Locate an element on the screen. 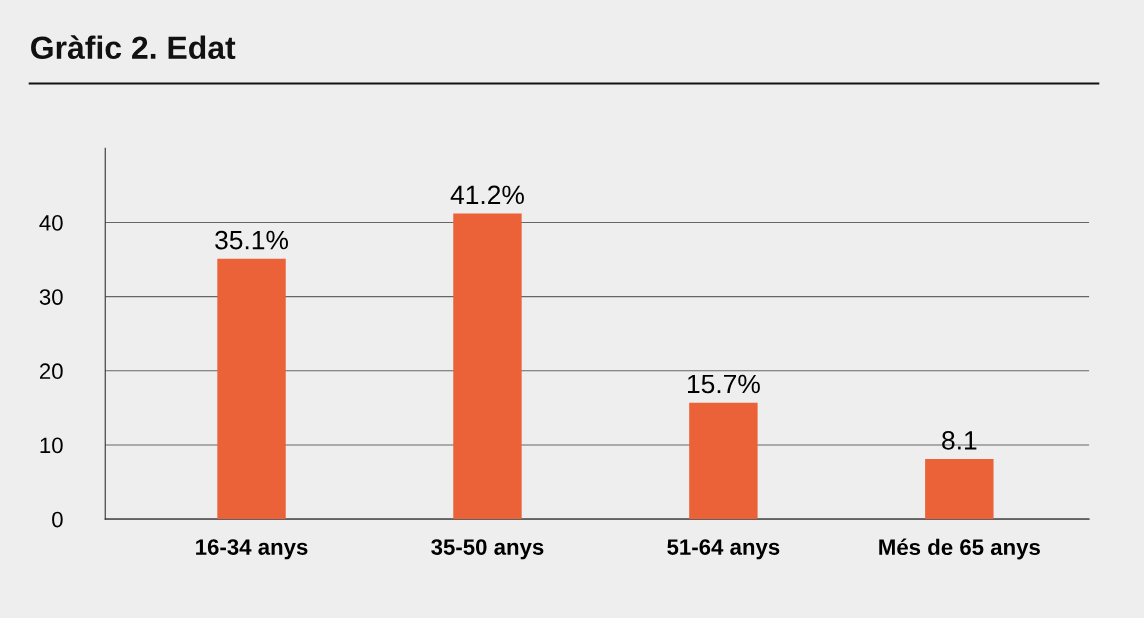 This screenshot has height=618, width=1144. x-tick-label: 16-34 anys is located at coordinates (252, 549).